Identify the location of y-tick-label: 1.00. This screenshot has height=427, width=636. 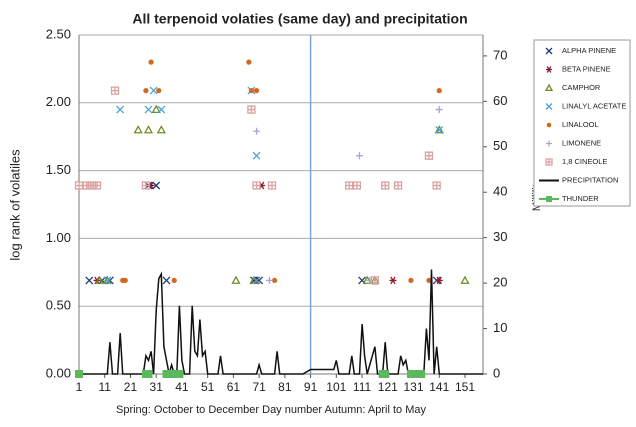
(58, 237).